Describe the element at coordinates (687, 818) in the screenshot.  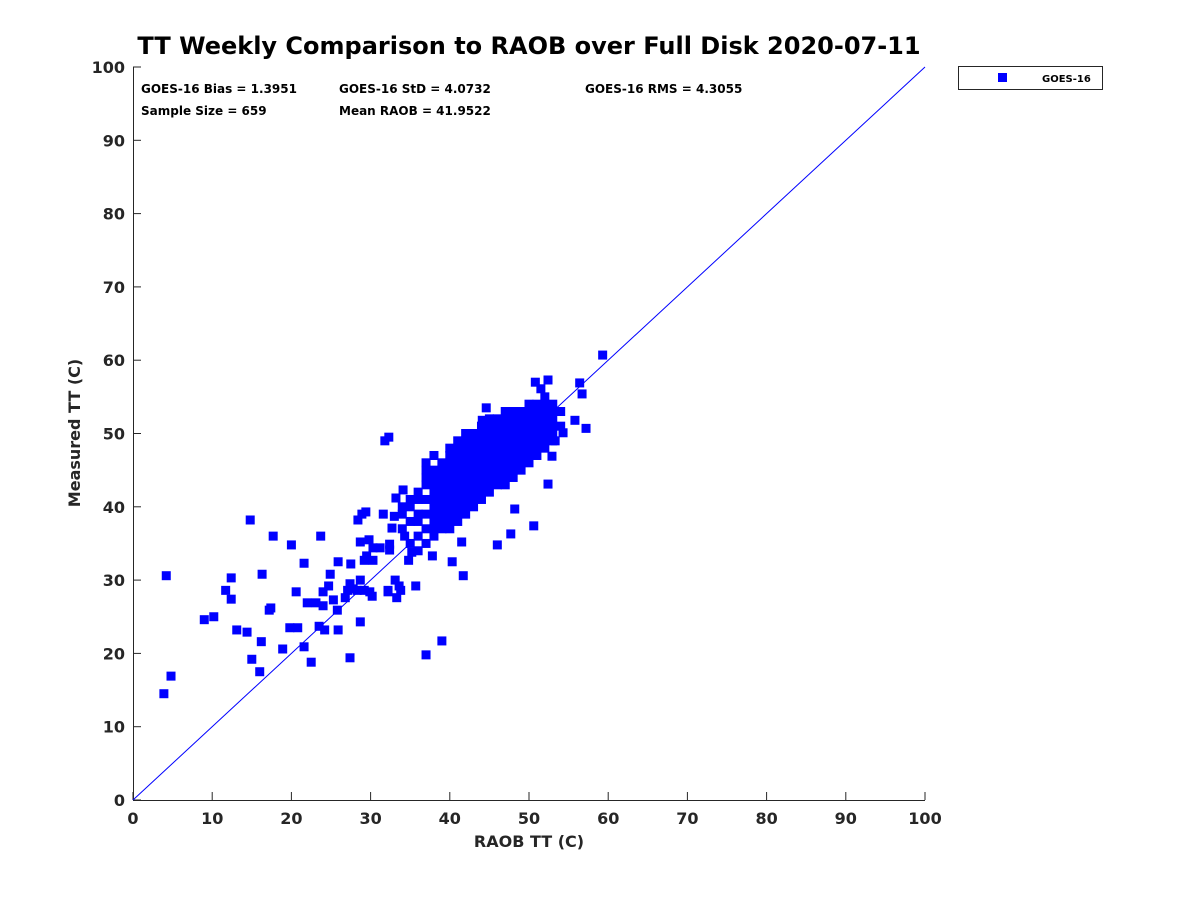
I see `x-tick-label: 70` at that location.